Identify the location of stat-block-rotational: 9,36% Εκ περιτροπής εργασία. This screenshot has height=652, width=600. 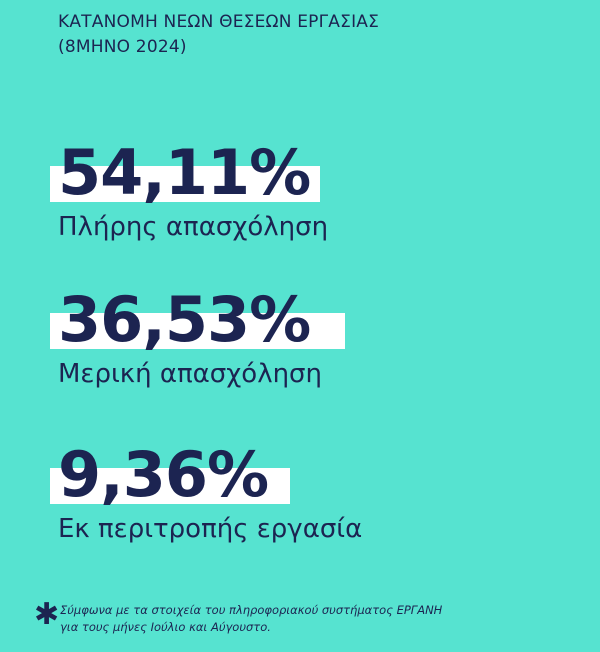
(206, 492).